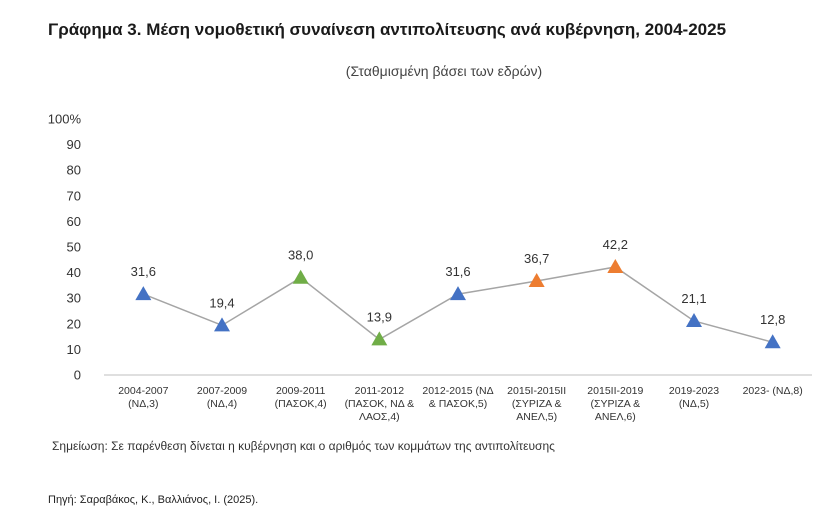  I want to click on data-label: 38,0, so click(300, 255).